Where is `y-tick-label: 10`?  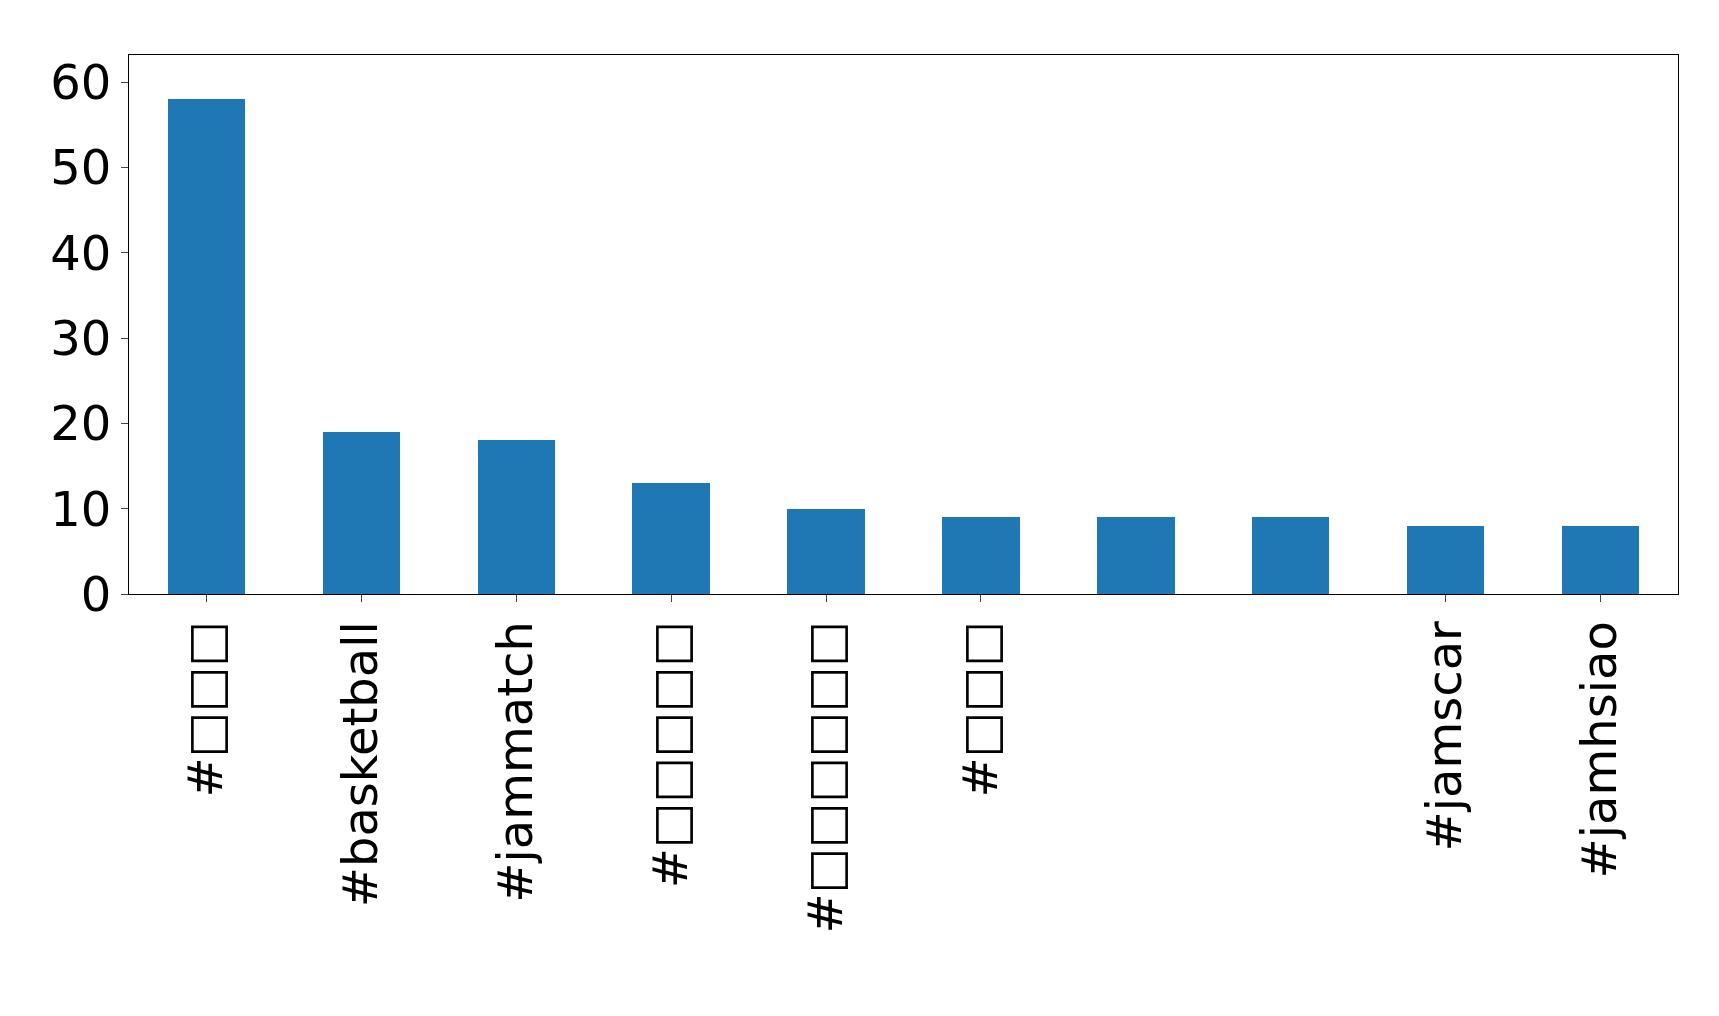 y-tick-label: 10 is located at coordinates (81, 508).